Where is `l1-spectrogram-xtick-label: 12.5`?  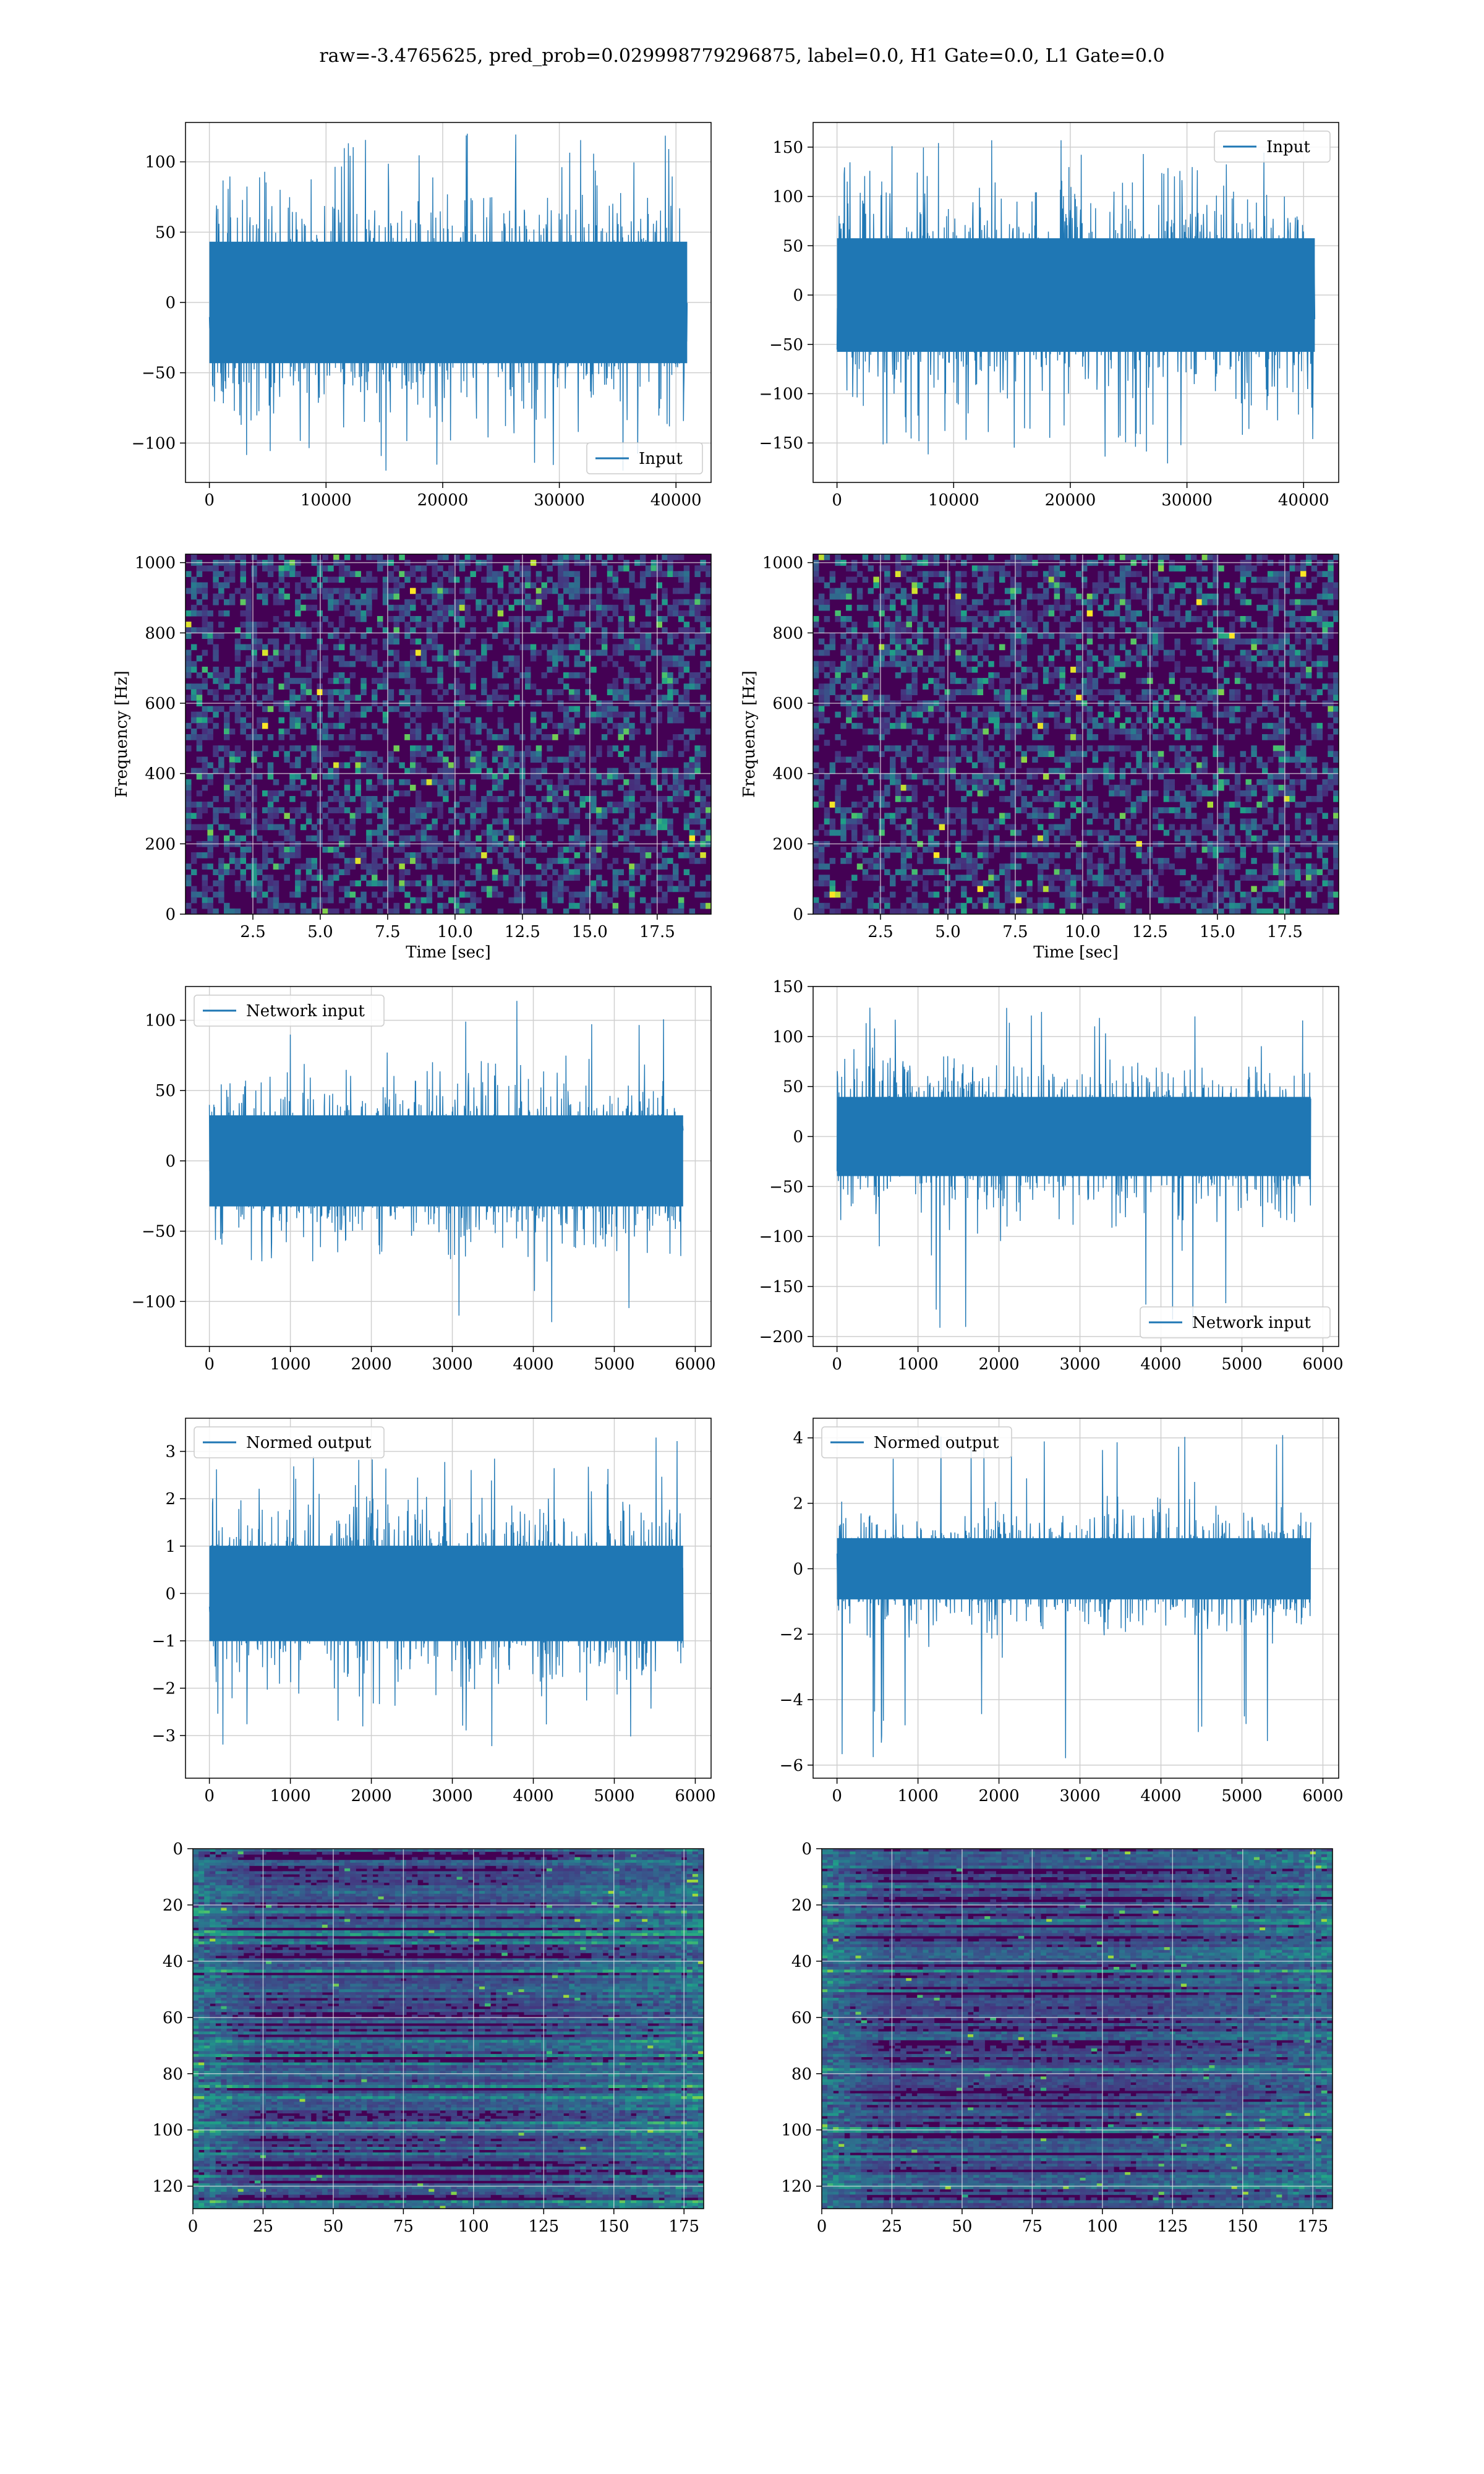 l1-spectrogram-xtick-label: 12.5 is located at coordinates (1150, 932).